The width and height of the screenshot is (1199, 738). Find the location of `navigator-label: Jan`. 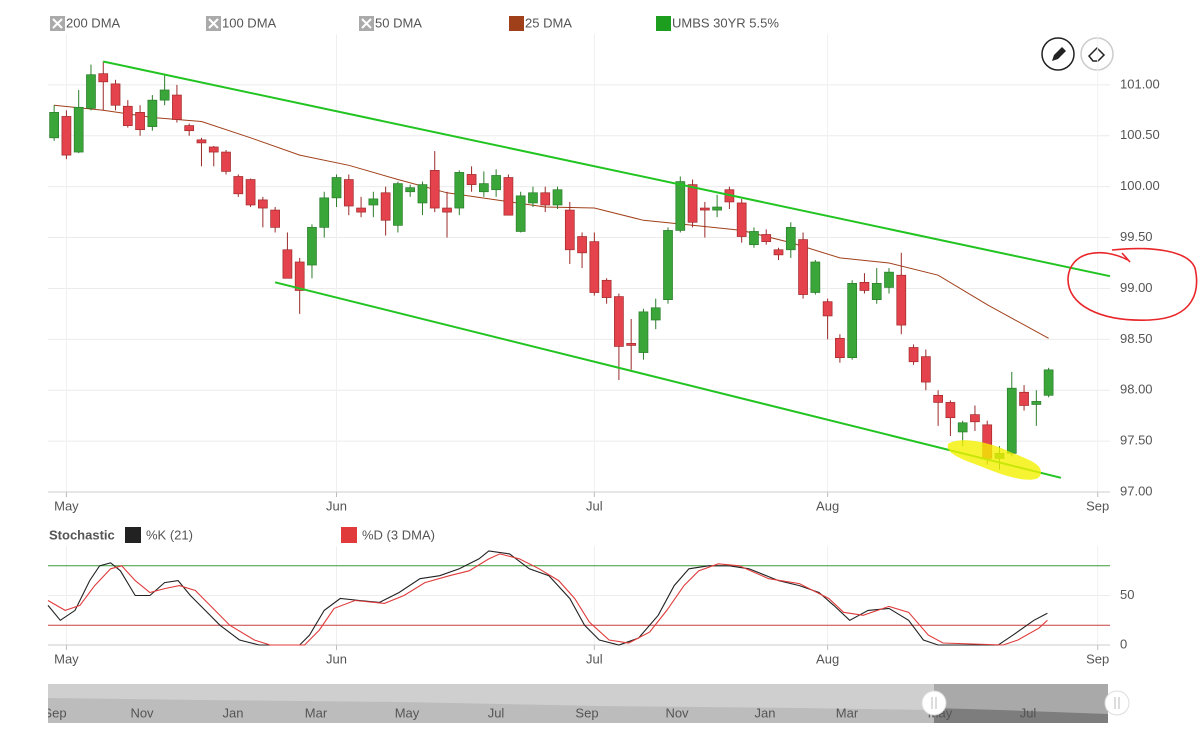

navigator-label: Jan is located at coordinates (233, 712).